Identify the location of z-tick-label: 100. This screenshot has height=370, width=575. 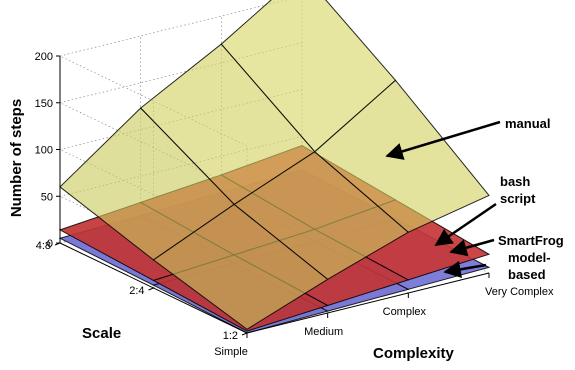
(44, 151).